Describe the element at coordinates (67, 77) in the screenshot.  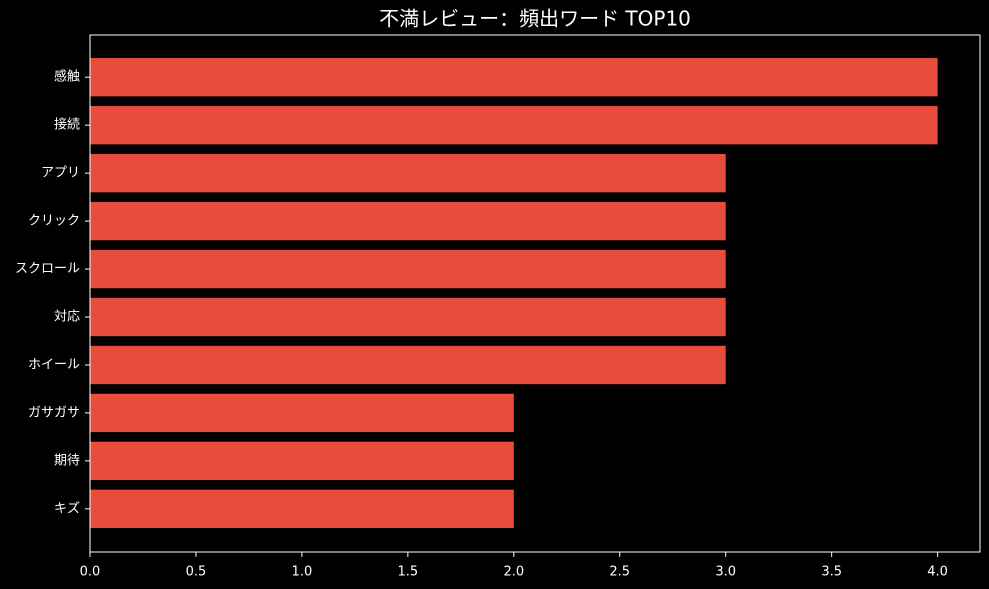
I see `y-tick-label: 感触` at that location.